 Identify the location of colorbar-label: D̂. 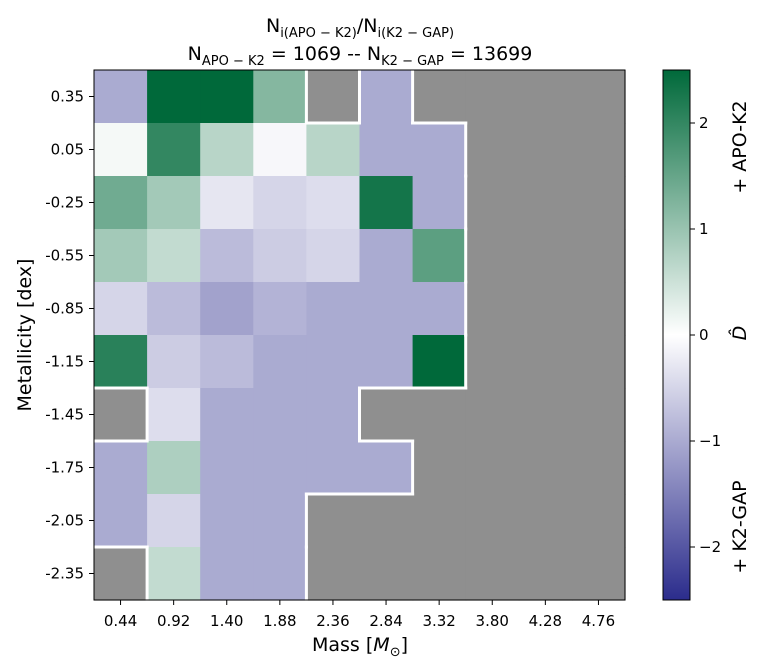
(740, 333).